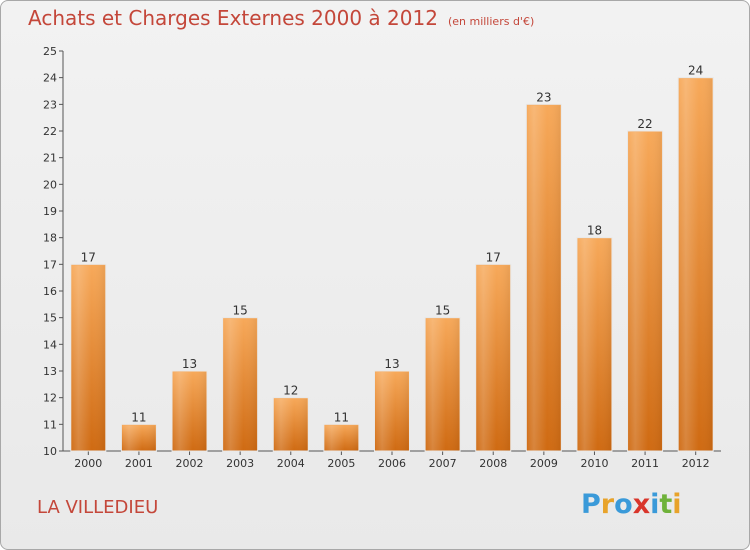 The width and height of the screenshot is (750, 550). I want to click on x-tick-label: 2003, so click(240, 463).